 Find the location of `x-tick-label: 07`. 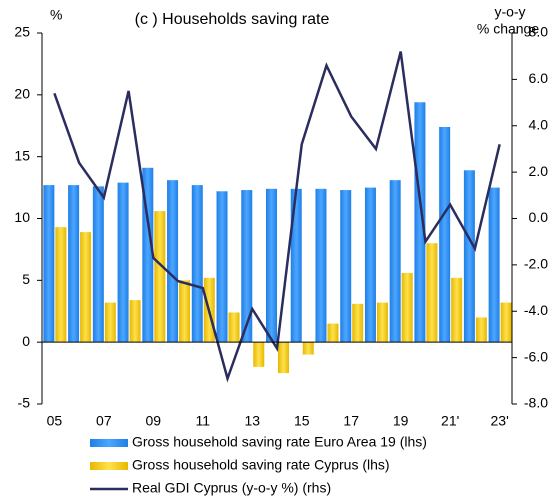

x-tick-label: 07 is located at coordinates (104, 421).